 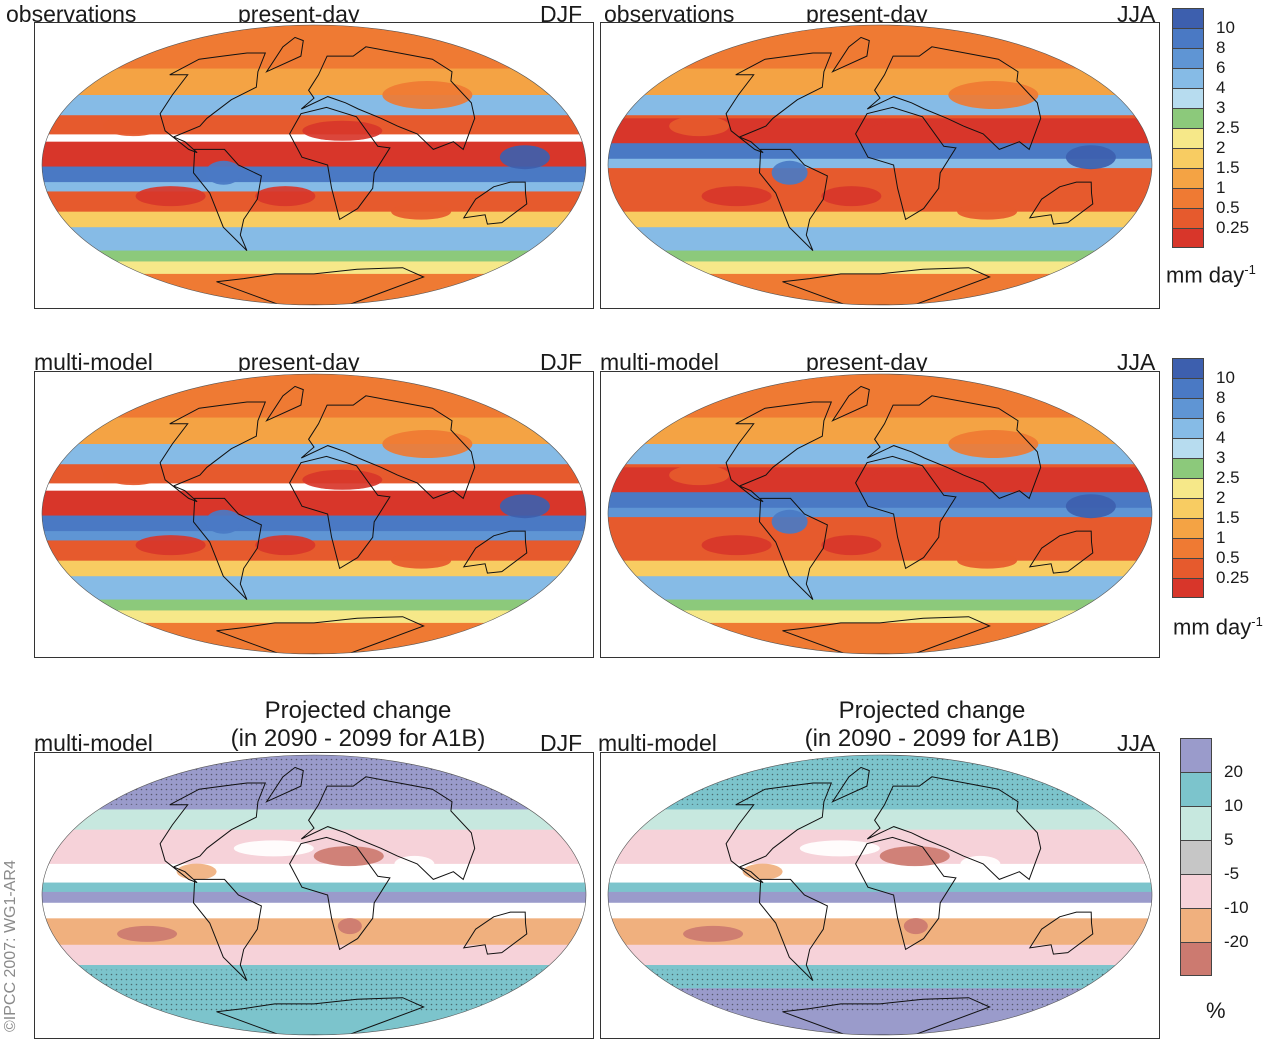 I want to click on colorbar-tick-label: -20, so click(x=1236, y=941).